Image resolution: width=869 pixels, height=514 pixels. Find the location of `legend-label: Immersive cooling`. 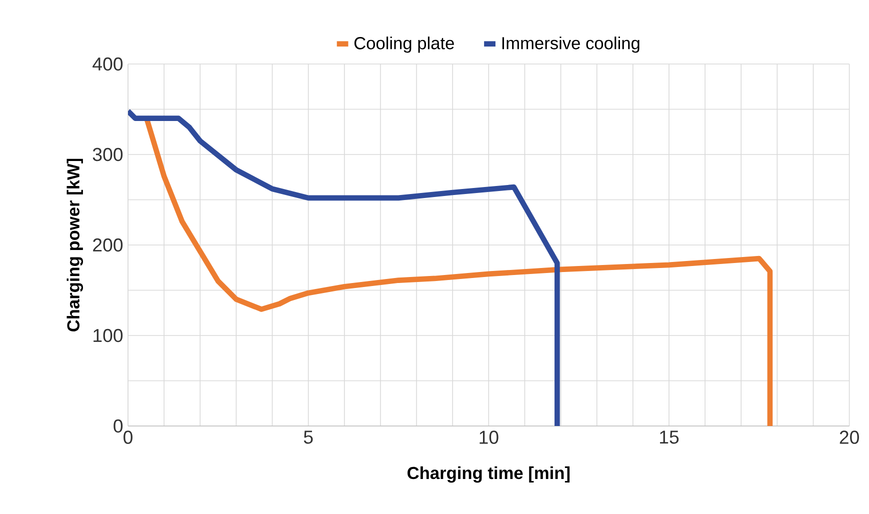

legend-label: Immersive cooling is located at coordinates (571, 44).